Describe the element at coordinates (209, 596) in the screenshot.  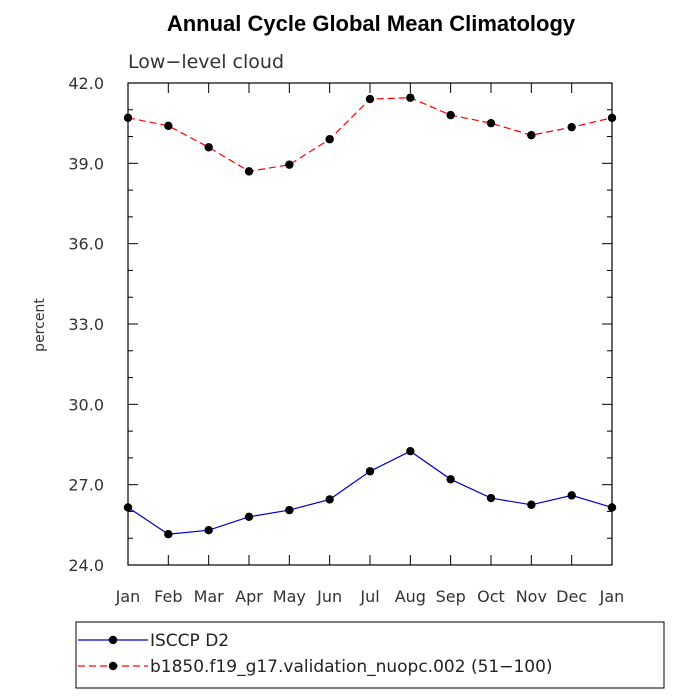
I see `x-tick-label: Mar` at that location.